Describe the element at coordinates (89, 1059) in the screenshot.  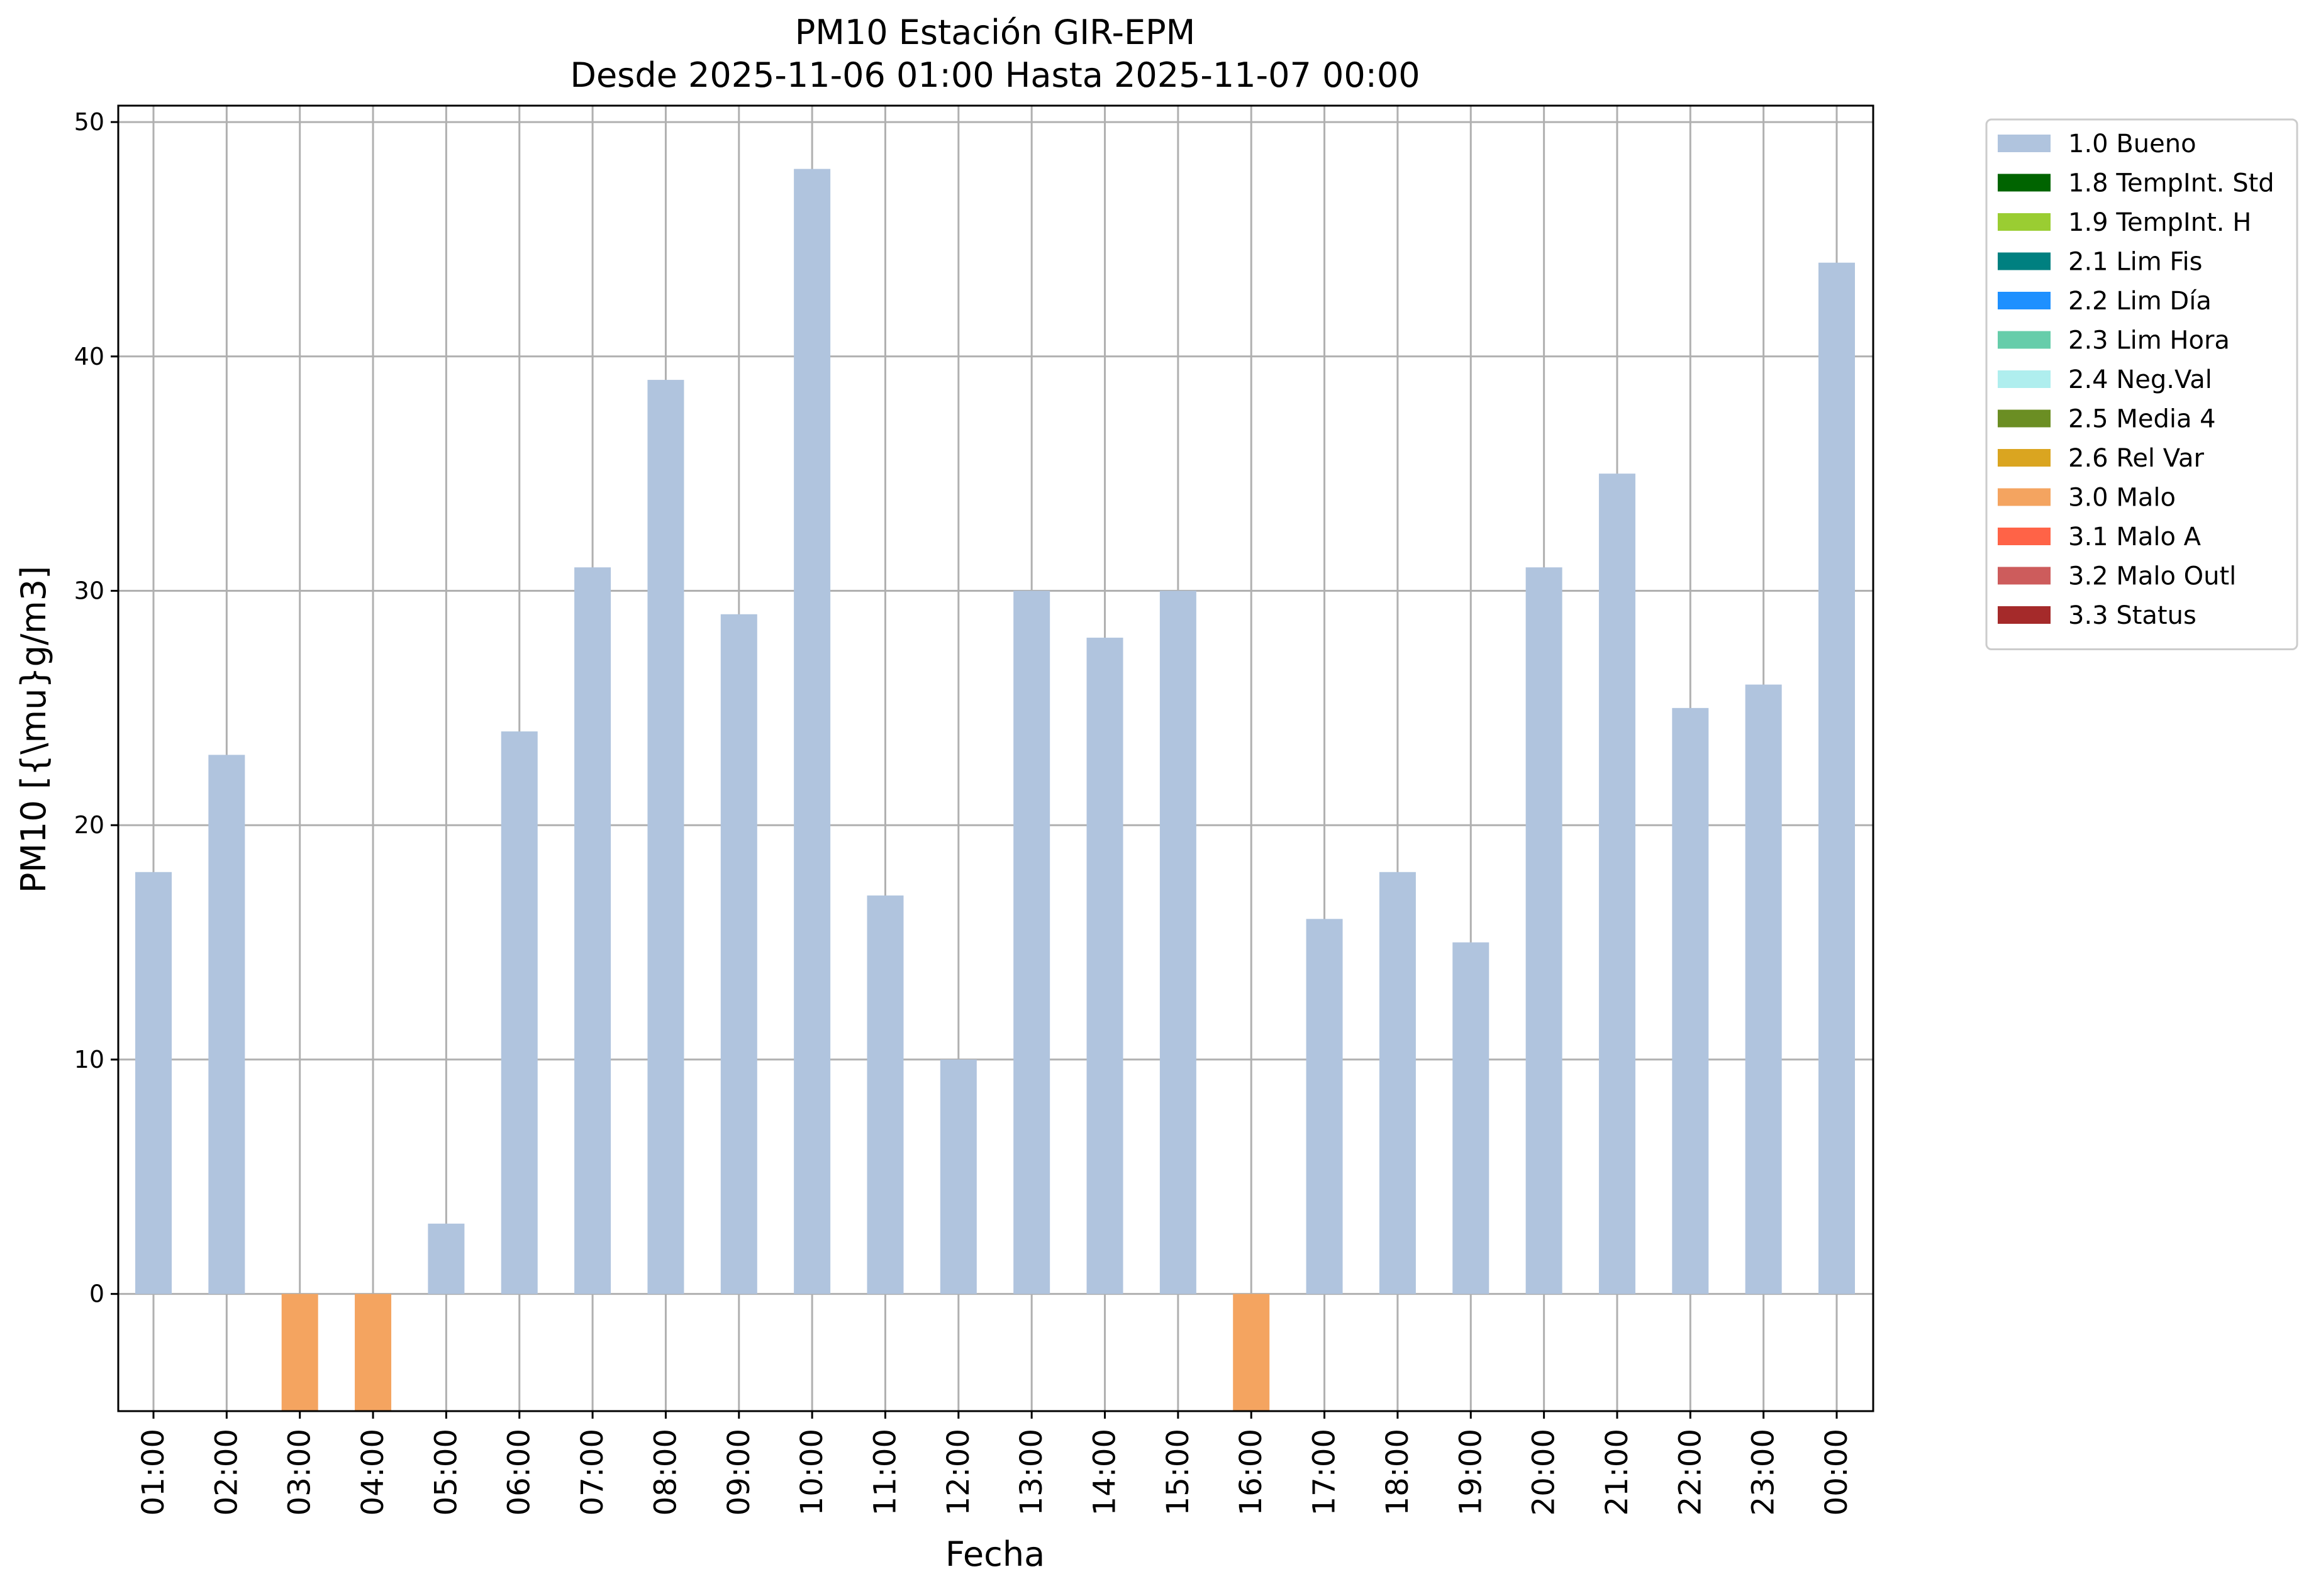
I see `y-tick-label: 10` at that location.